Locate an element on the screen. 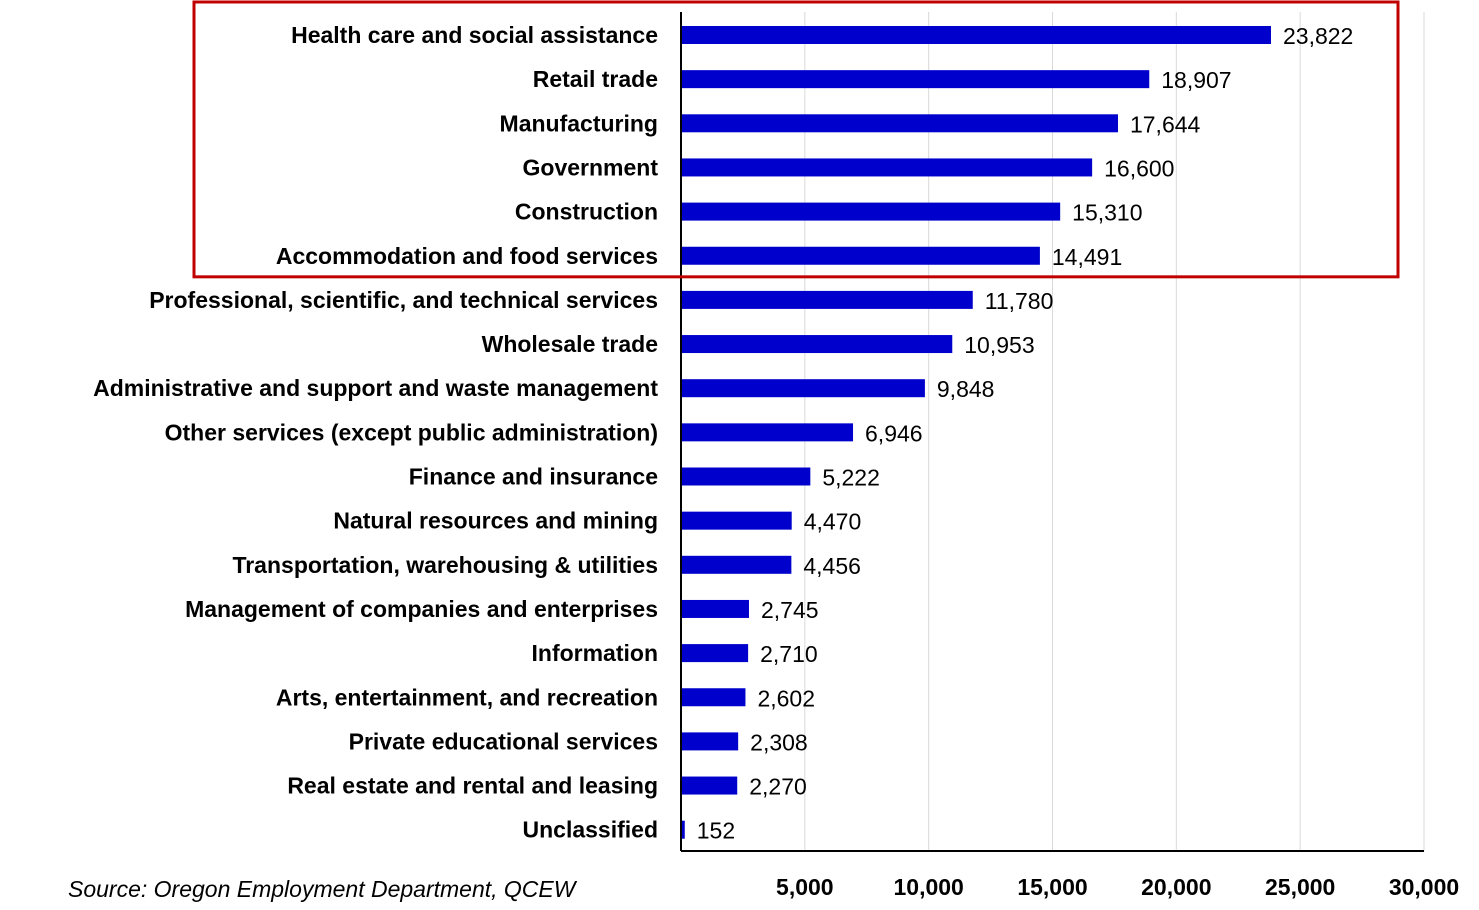 This screenshot has height=910, width=1479. x-tick-label: 30,000 is located at coordinates (1424, 887).